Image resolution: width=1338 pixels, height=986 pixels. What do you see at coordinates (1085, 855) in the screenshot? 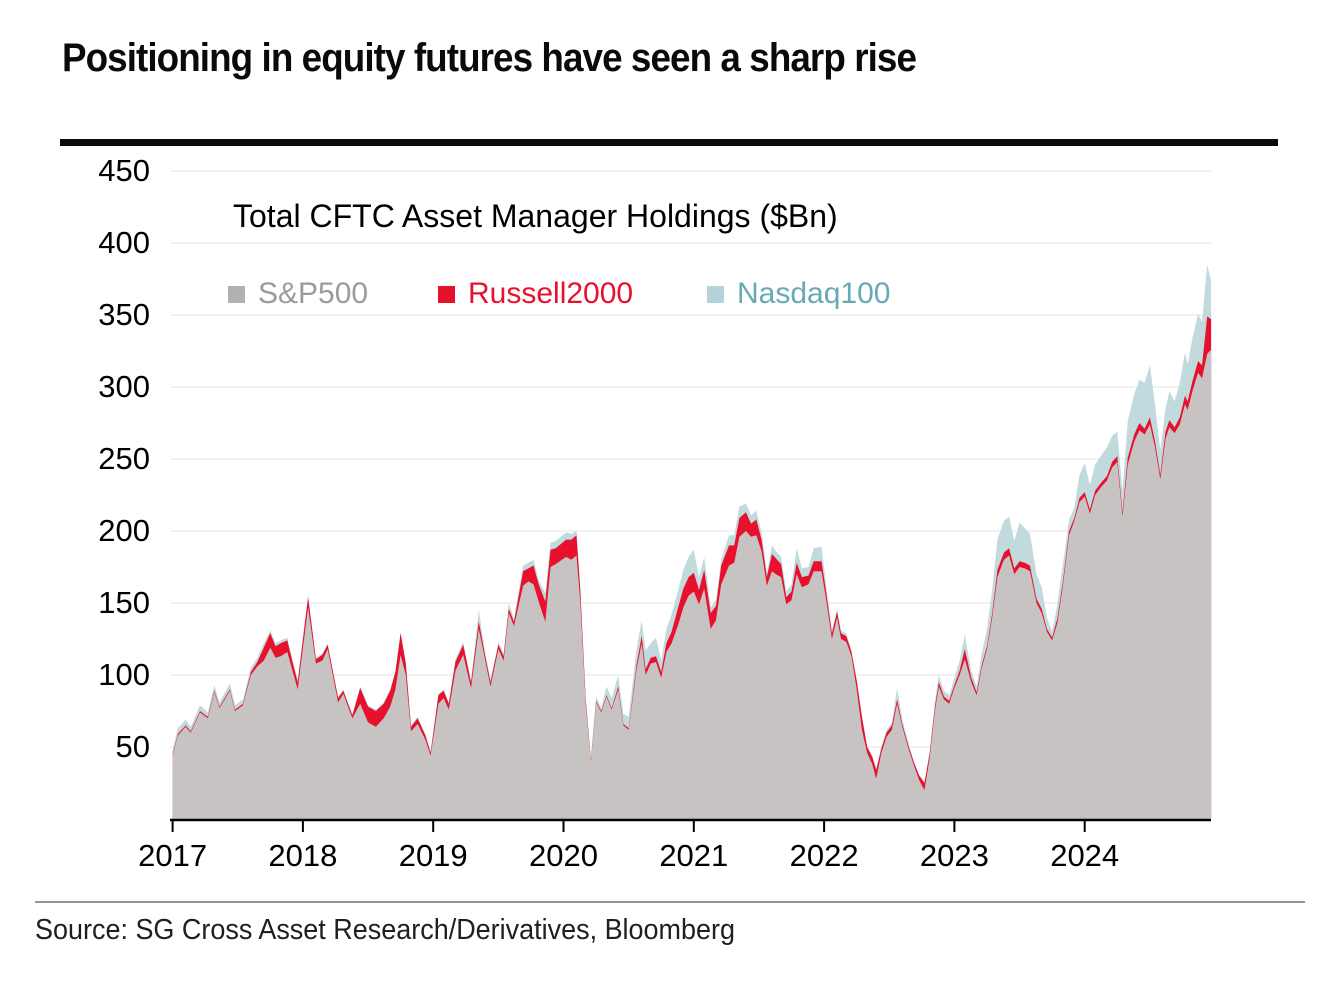
I see `x-tick-label: 2024` at bounding box center [1085, 855].